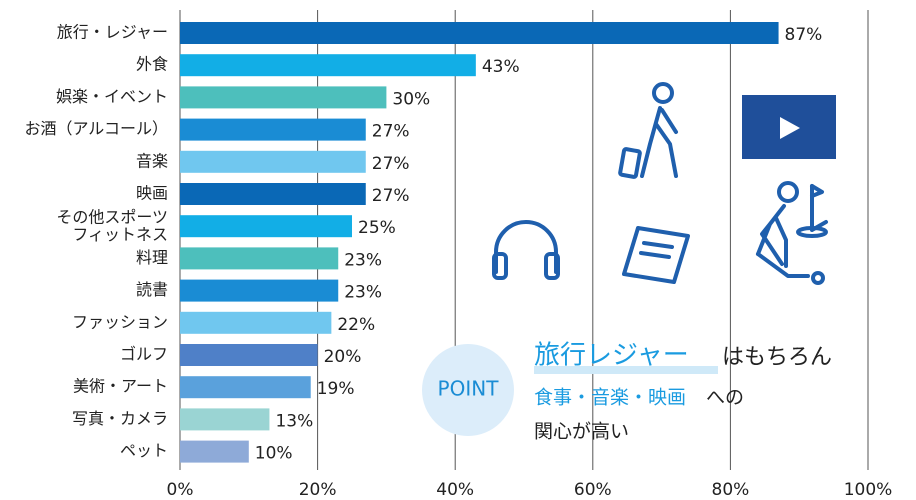 This screenshot has height=500, width=916. Describe the element at coordinates (144, 450) in the screenshot. I see `y-tick-label: ペット` at that location.